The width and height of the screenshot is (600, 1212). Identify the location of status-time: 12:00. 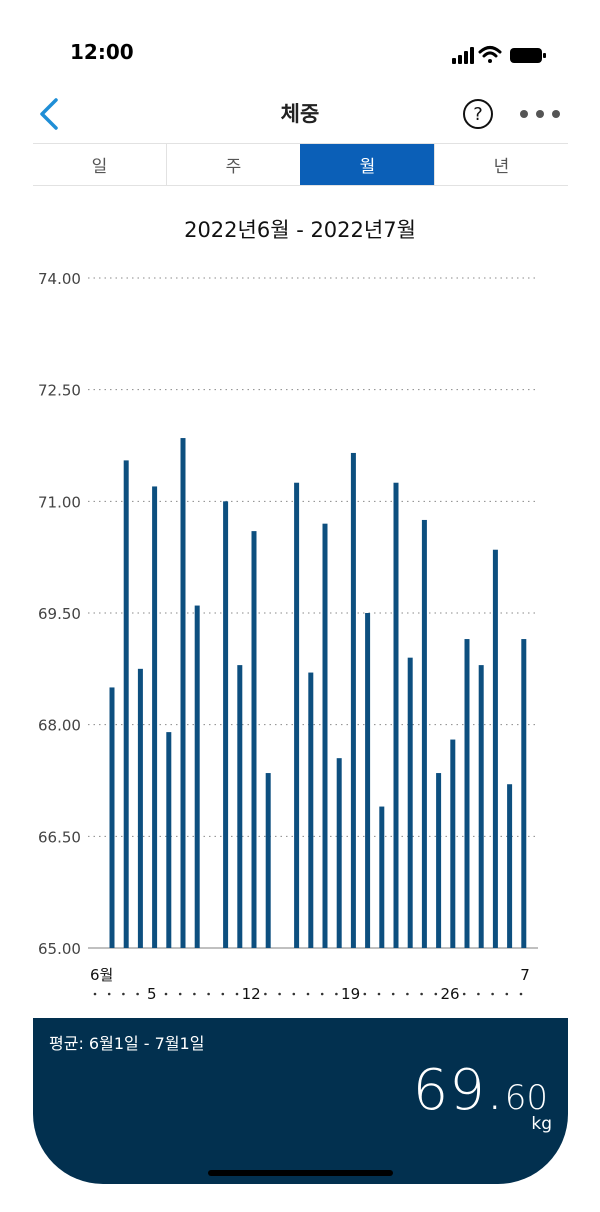
(102, 52).